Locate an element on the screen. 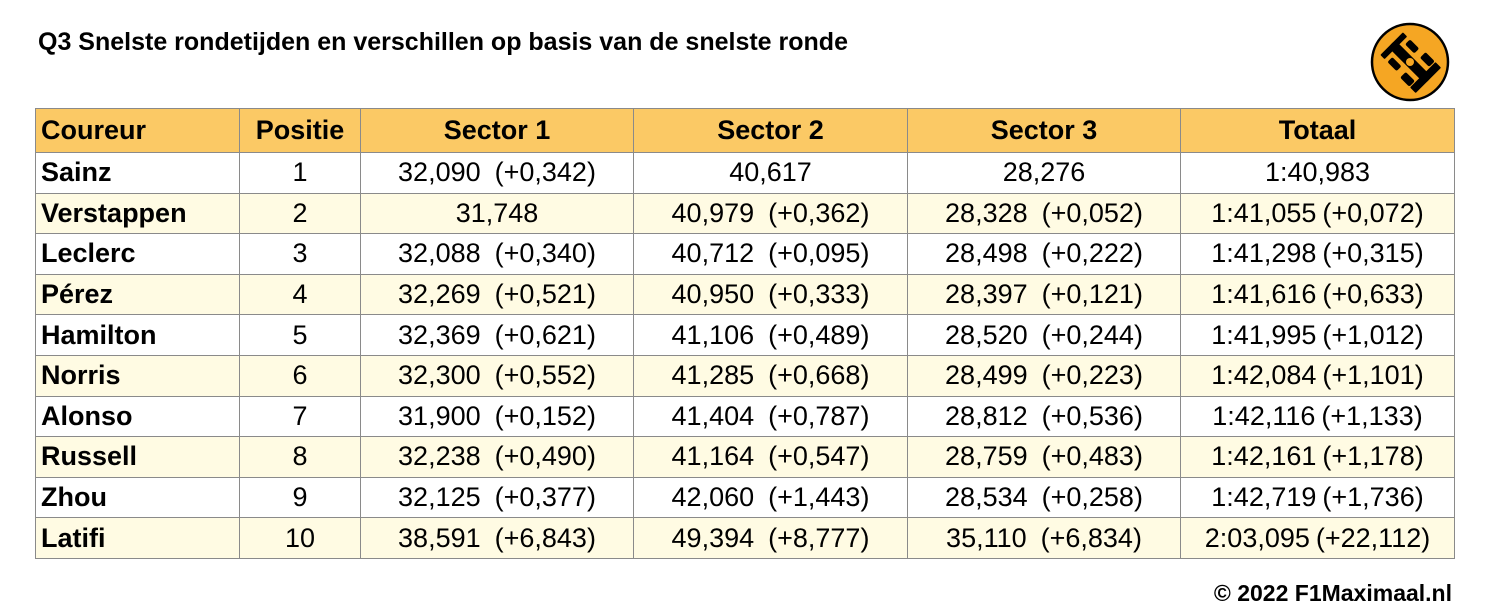  column-header-driver: Coureur is located at coordinates (137, 130).